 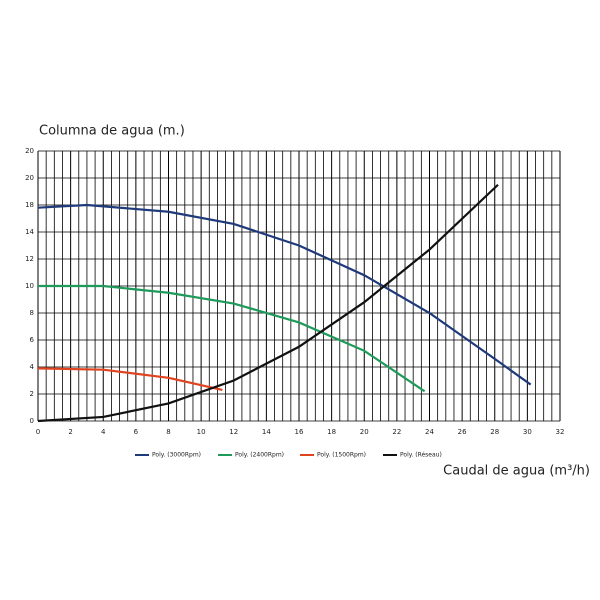 I want to click on y-tick-label: 8, so click(x=32, y=313).